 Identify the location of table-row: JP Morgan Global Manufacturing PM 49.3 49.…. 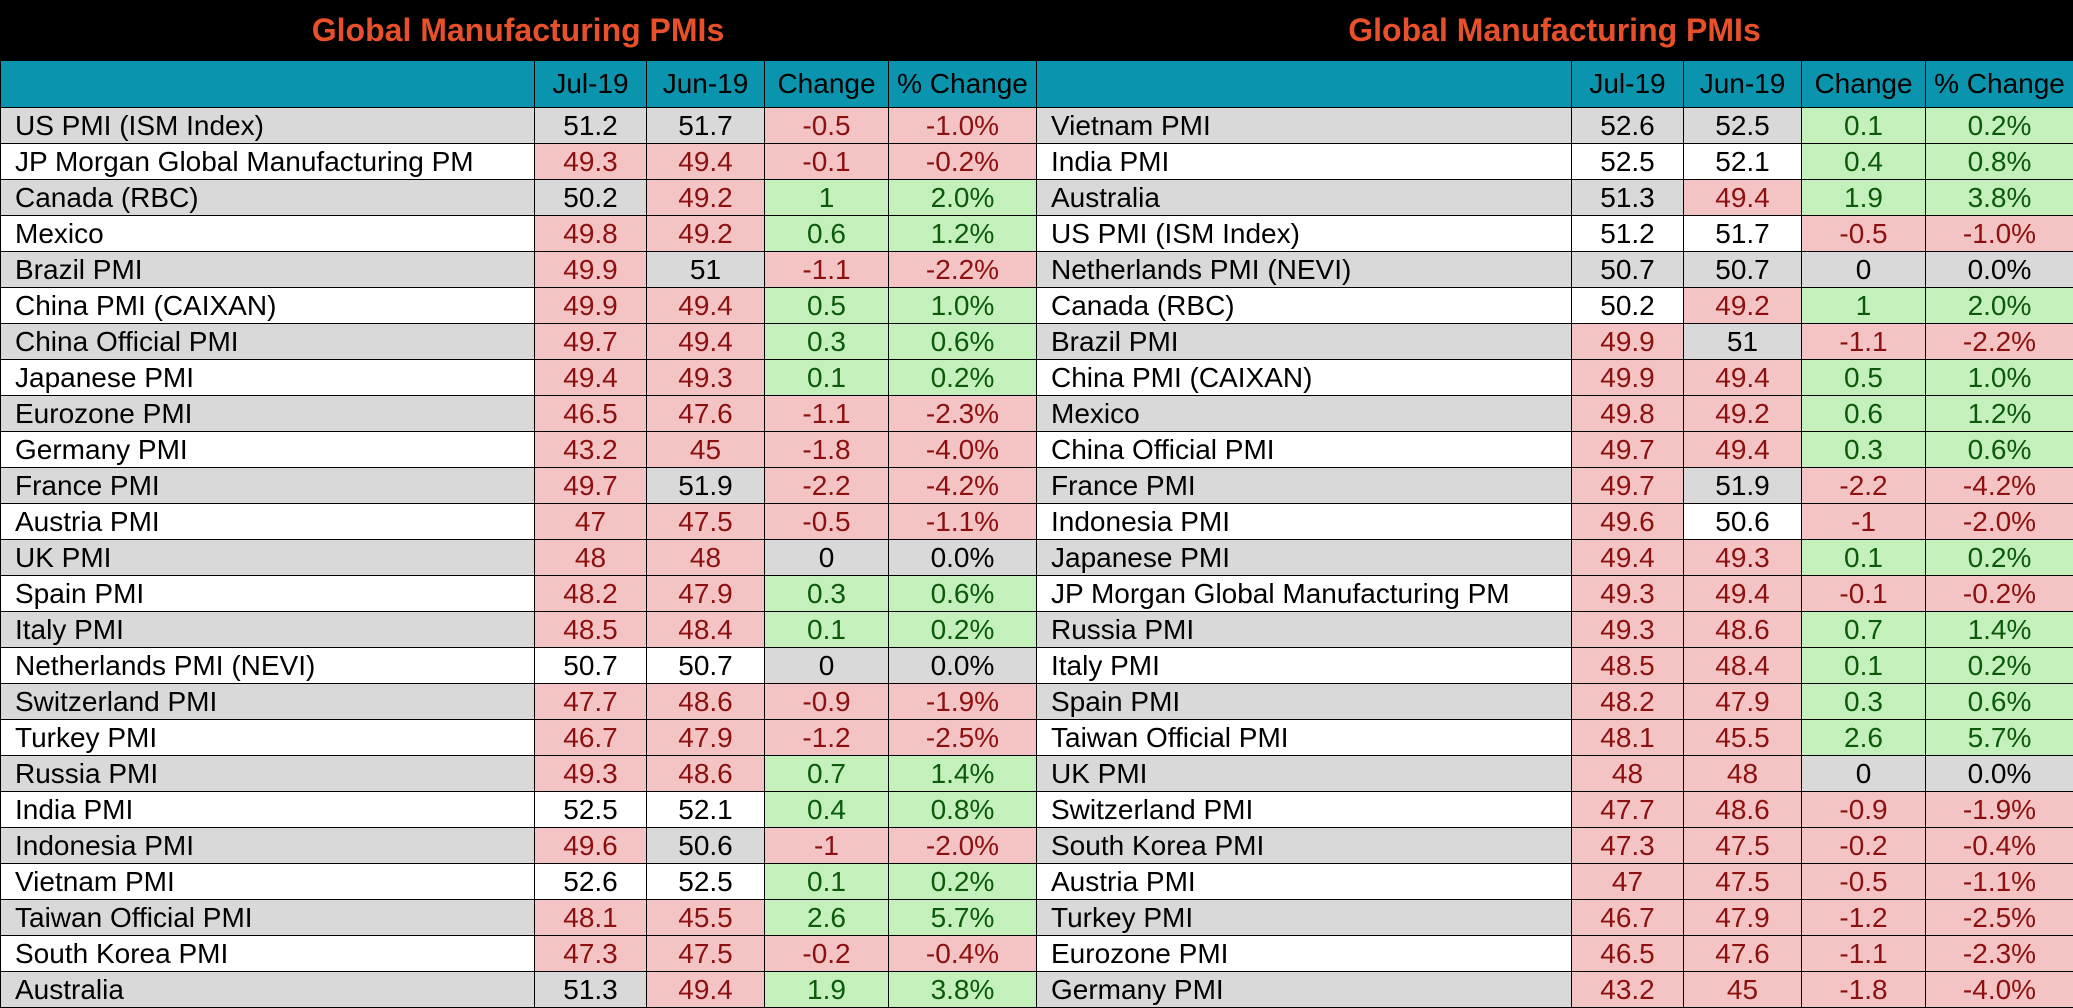
(518, 161).